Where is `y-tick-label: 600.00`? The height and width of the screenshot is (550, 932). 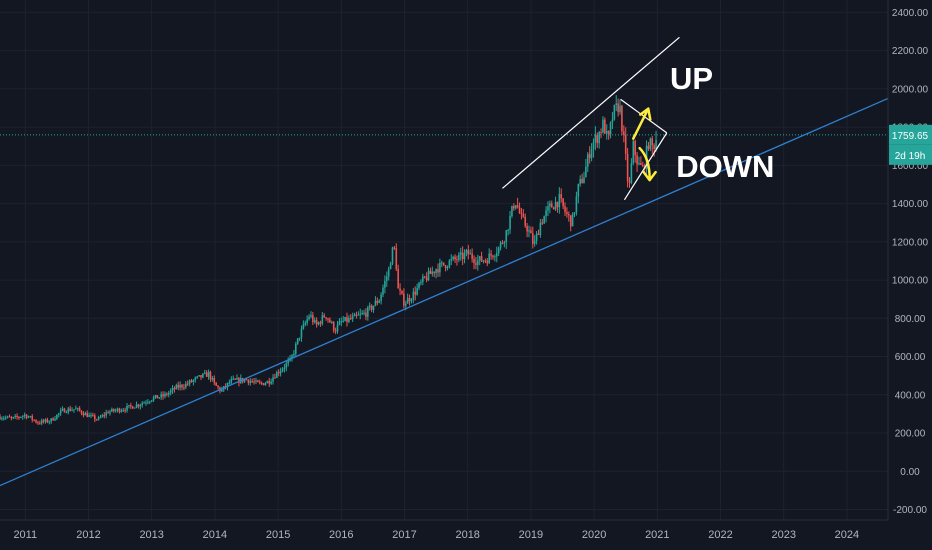
y-tick-label: 600.00 is located at coordinates (910, 357).